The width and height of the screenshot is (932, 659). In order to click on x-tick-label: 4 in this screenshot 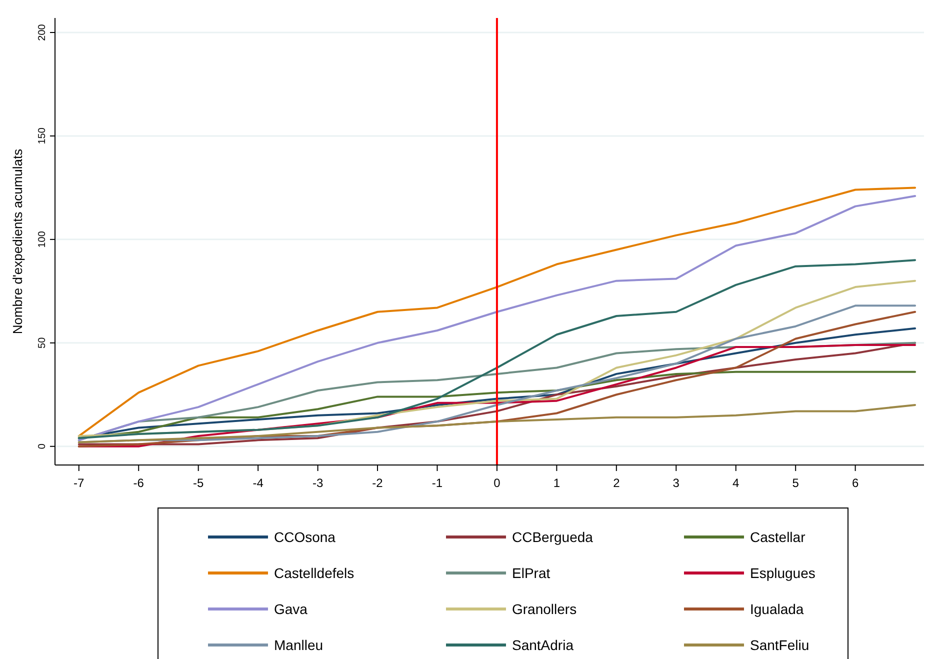, I will do `click(736, 483)`.